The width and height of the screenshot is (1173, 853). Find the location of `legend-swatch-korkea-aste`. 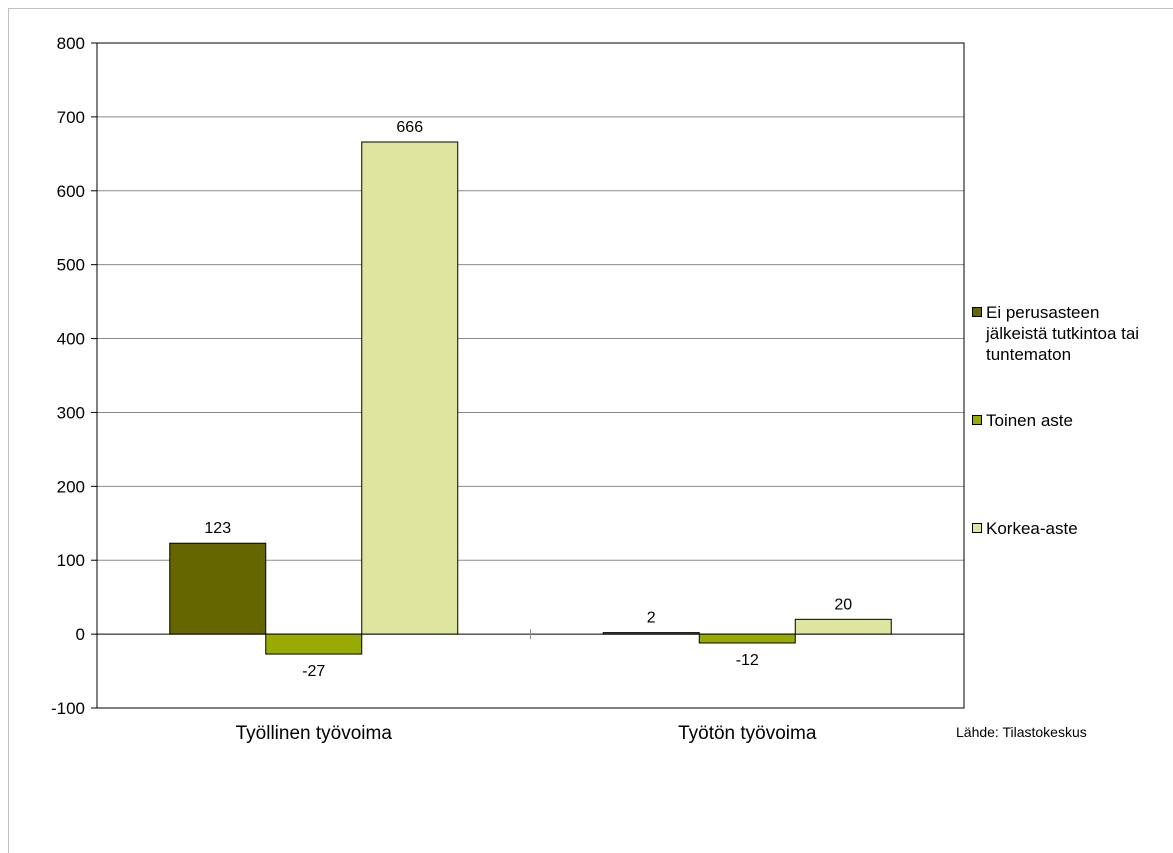

legend-swatch-korkea-aste is located at coordinates (977, 528).